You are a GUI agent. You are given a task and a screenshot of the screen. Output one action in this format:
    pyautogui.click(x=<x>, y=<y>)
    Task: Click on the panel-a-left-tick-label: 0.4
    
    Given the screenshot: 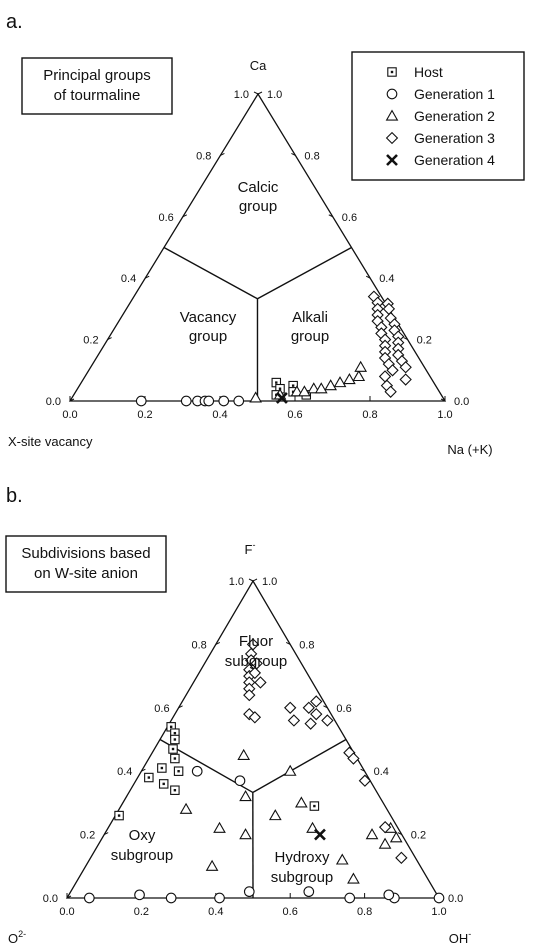 What is the action you would take?
    pyautogui.click(x=128, y=279)
    